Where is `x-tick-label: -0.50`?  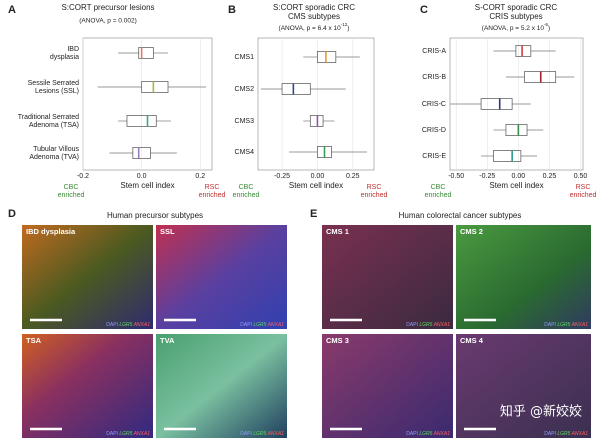 x-tick-label: -0.50 is located at coordinates (456, 176).